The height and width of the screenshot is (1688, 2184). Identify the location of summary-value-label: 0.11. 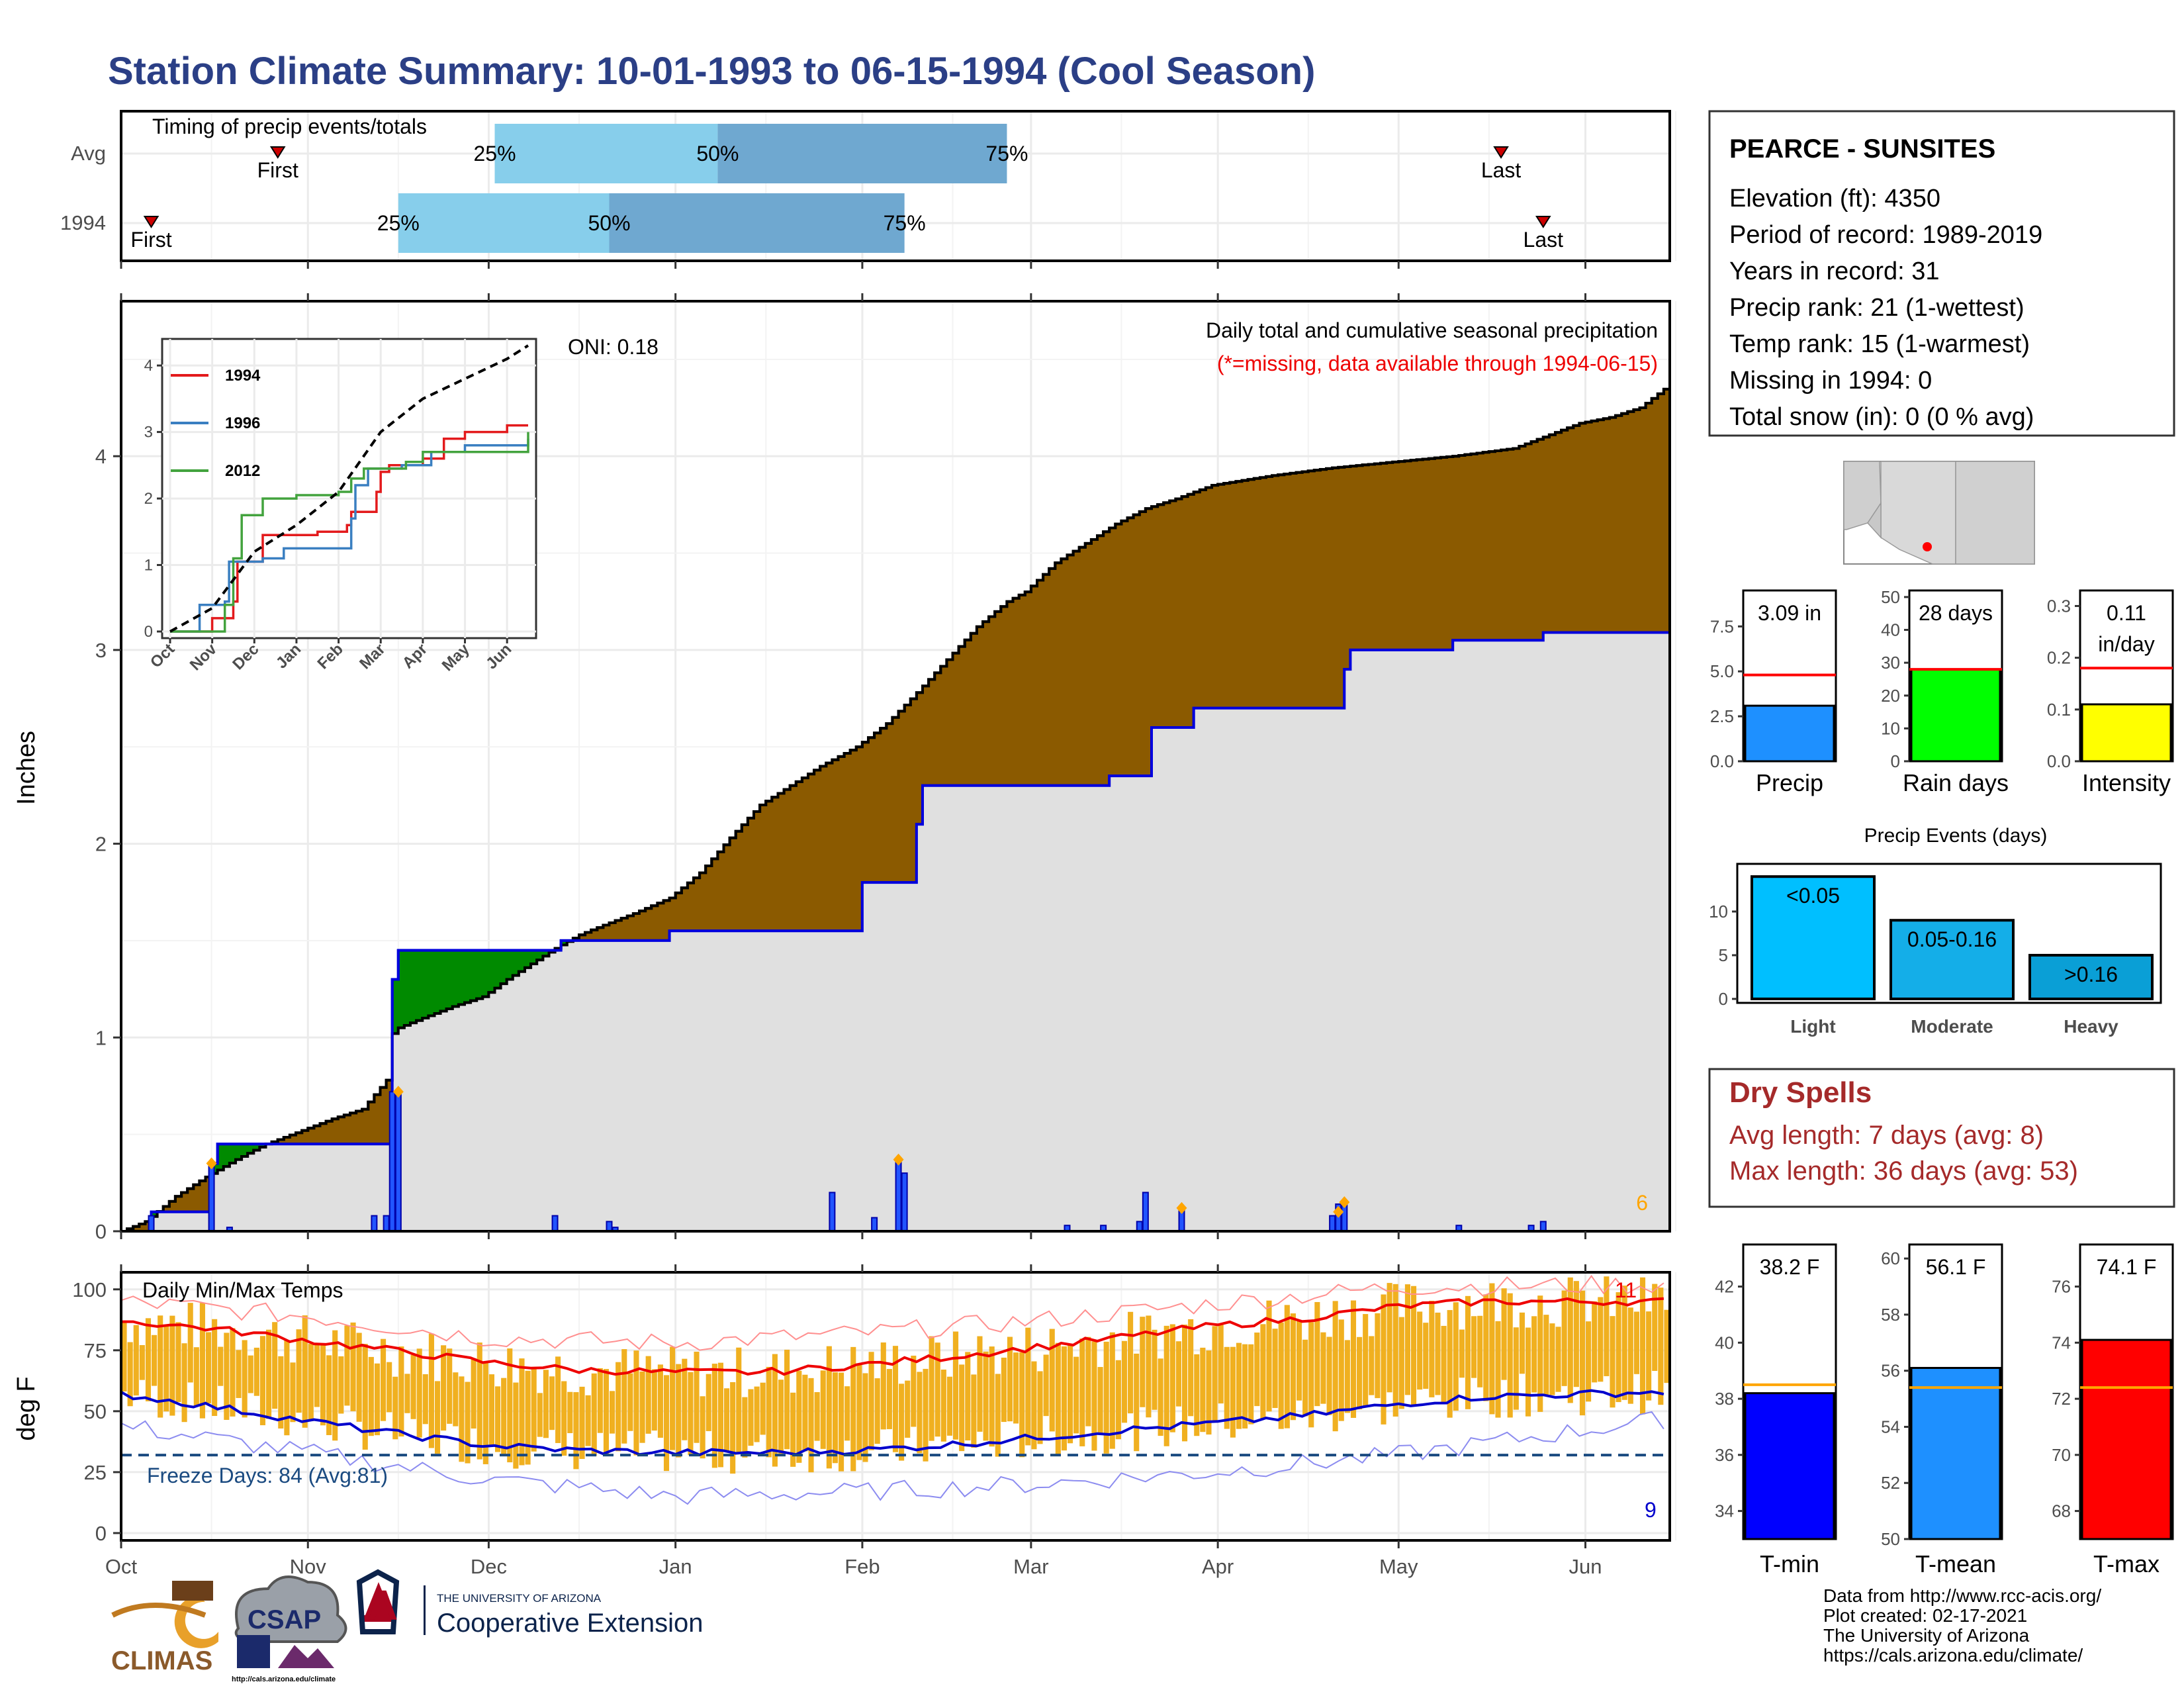
(2126, 613).